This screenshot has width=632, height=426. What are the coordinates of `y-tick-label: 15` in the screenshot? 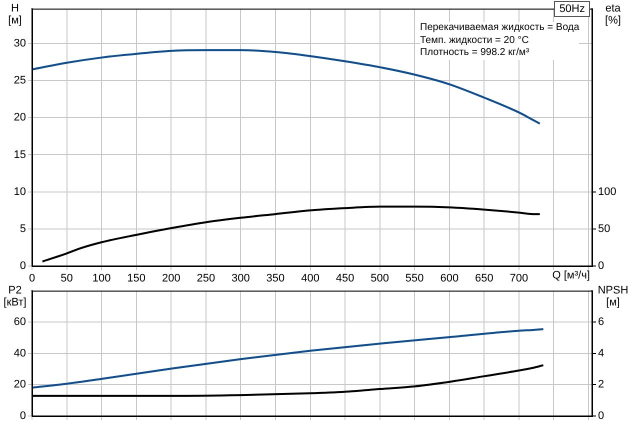 It's located at (20, 154).